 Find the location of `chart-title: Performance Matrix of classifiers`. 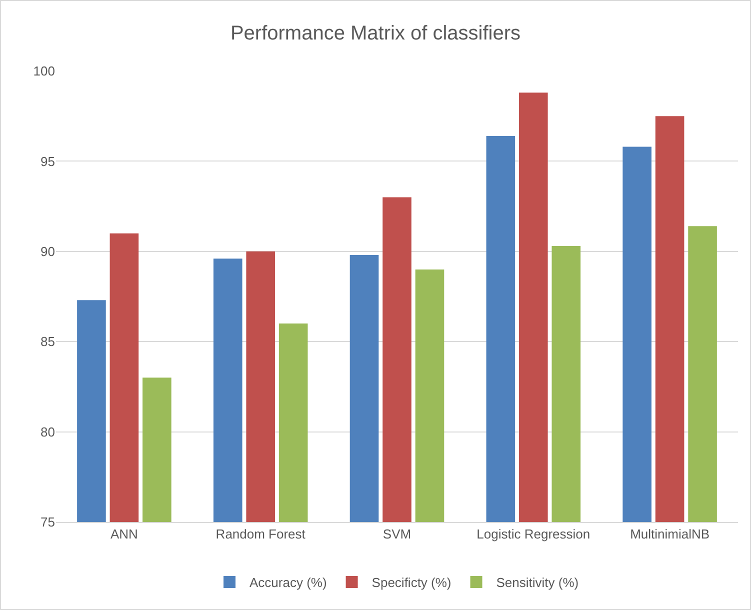

chart-title: Performance Matrix of classifiers is located at coordinates (375, 33).